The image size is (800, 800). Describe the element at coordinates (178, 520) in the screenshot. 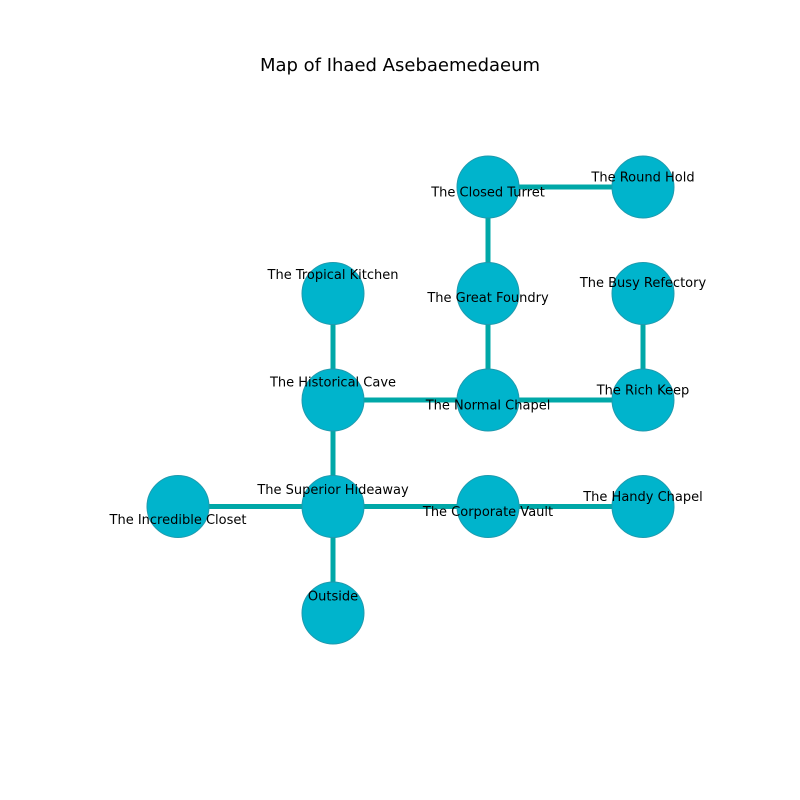

I see `room-label-incredible-closet: The Incredible Closet` at that location.